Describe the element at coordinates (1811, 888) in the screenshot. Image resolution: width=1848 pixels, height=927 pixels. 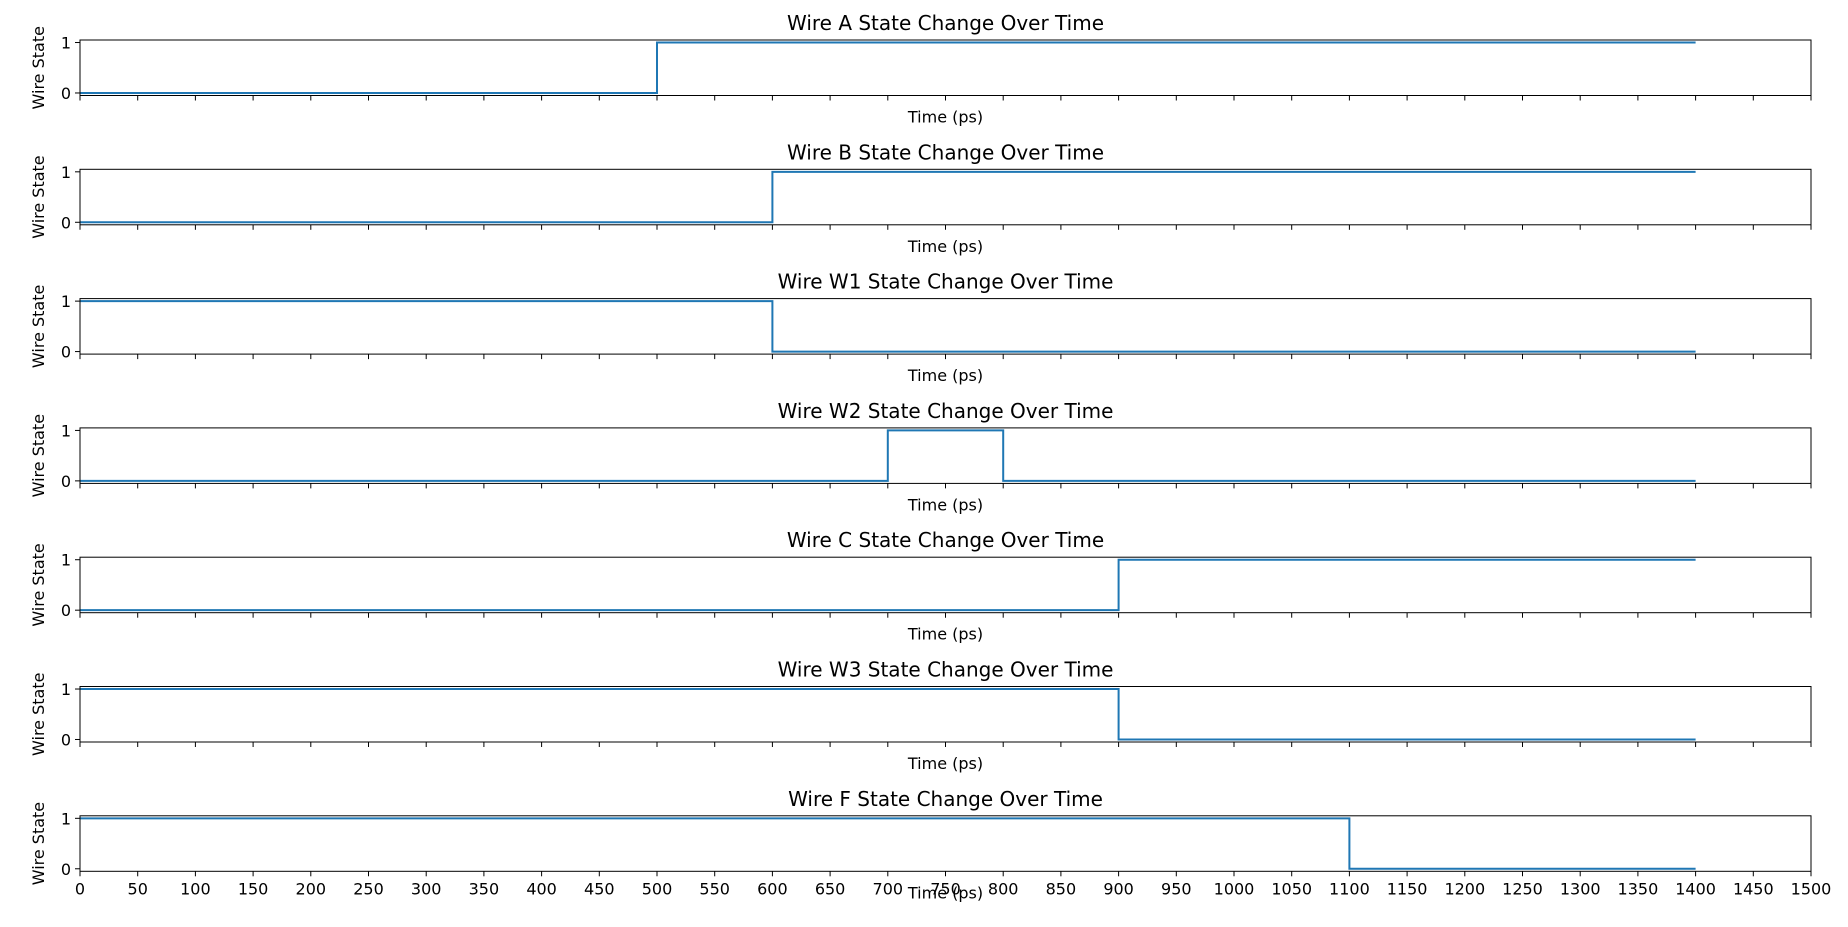
I see `x-tick-label: 1500` at that location.